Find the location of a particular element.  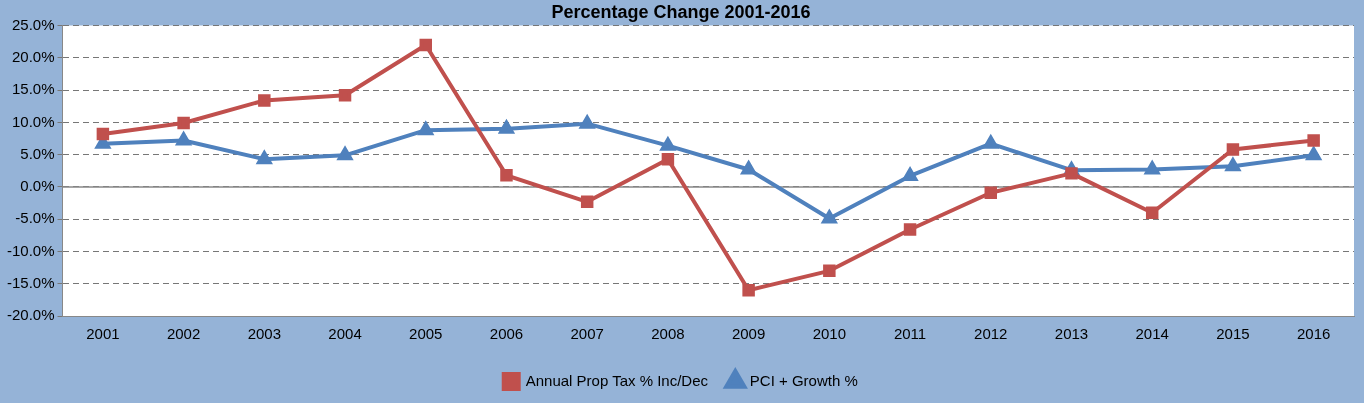

legend-label: PCI + Growth % is located at coordinates (803, 380).